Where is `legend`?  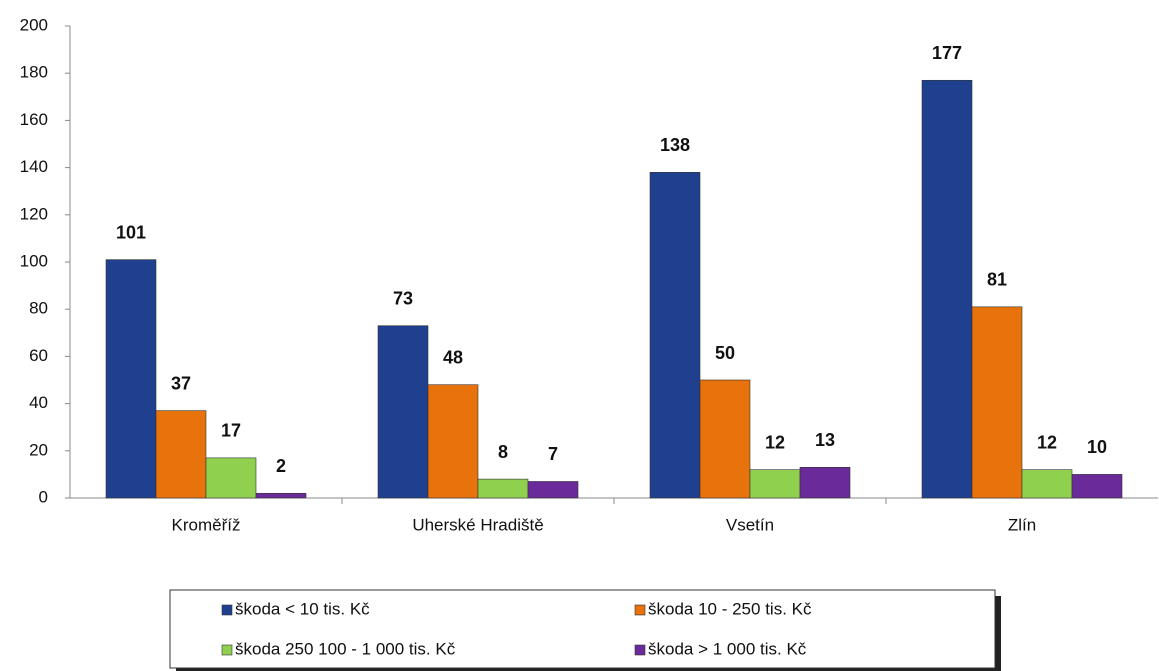
legend is located at coordinates (582, 629).